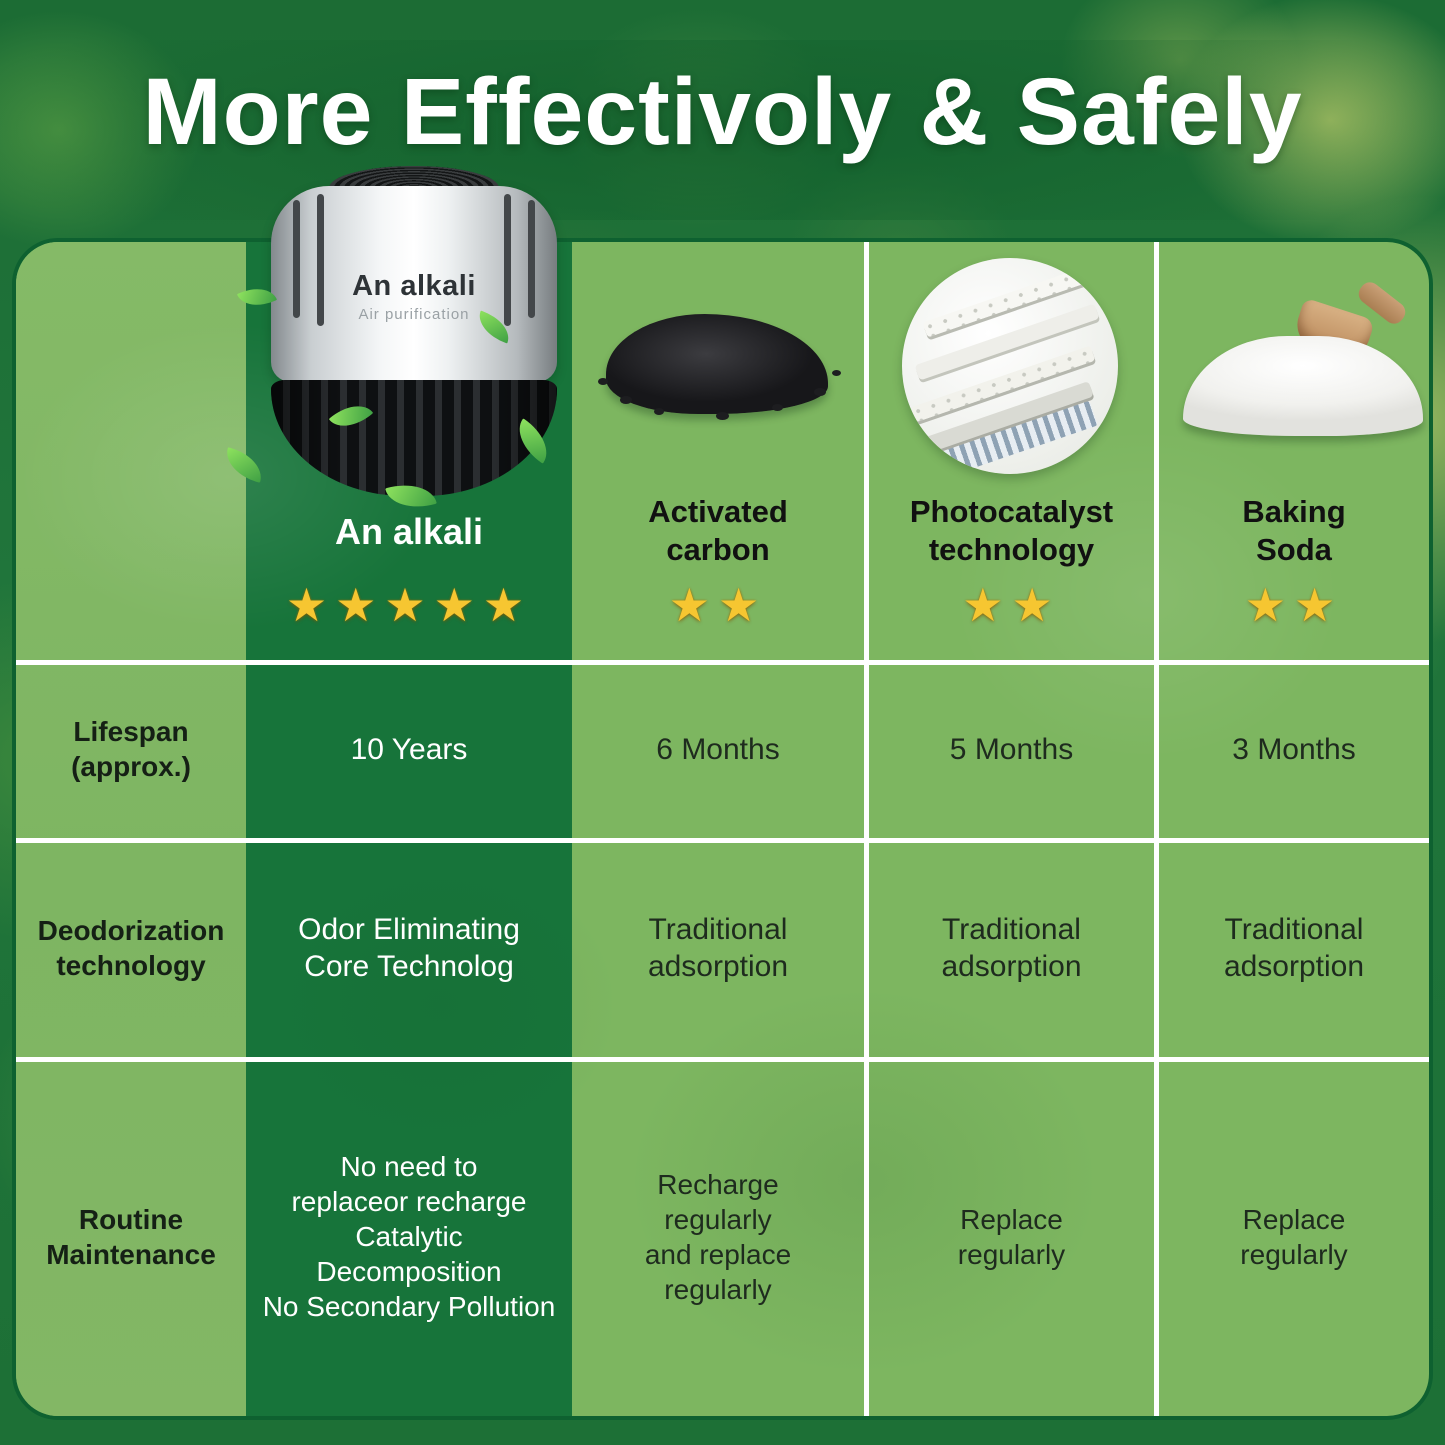 This screenshot has width=1445, height=1445. I want to click on table-cell: Odor Eliminating Core Technolog, so click(409, 947).